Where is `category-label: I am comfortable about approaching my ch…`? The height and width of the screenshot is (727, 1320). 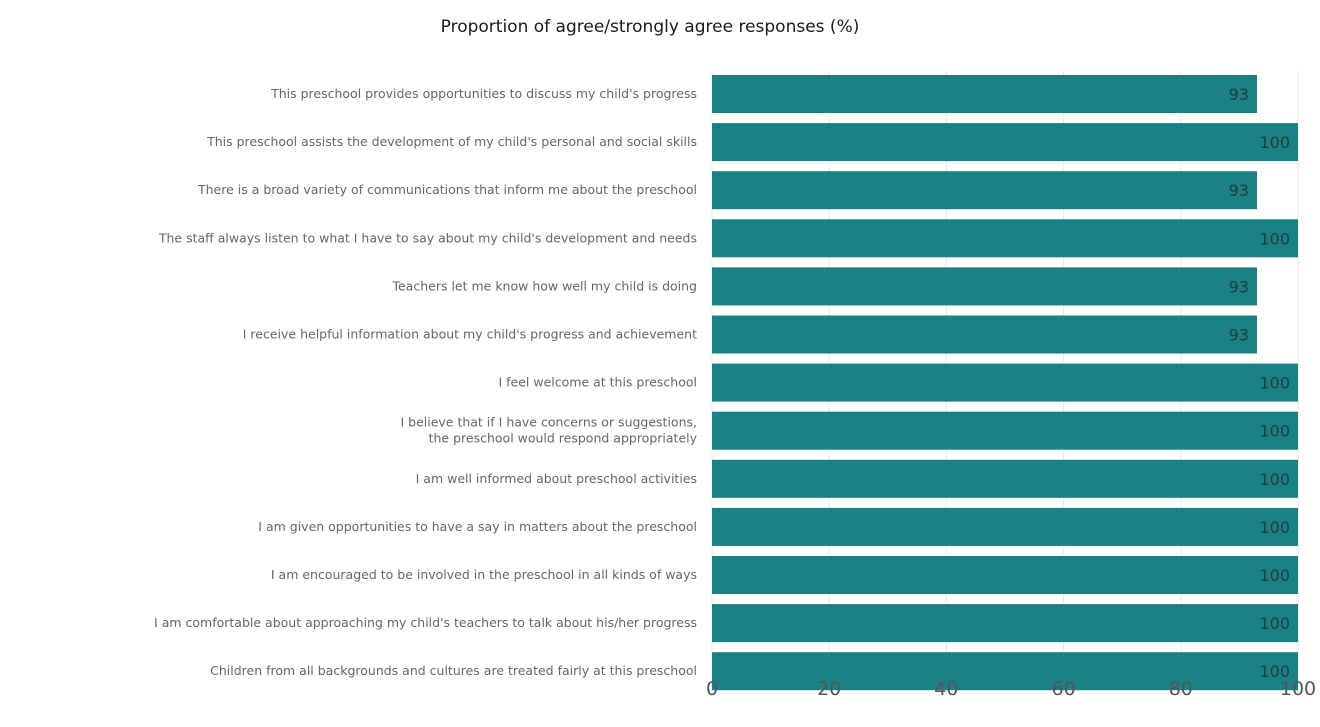 category-label: I am comfortable about approaching my ch… is located at coordinates (425, 622).